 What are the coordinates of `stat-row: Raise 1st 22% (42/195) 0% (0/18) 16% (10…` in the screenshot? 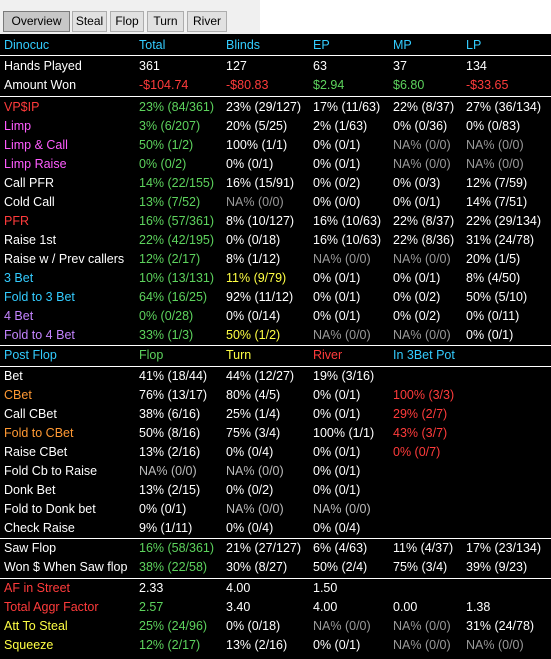 It's located at (275, 240).